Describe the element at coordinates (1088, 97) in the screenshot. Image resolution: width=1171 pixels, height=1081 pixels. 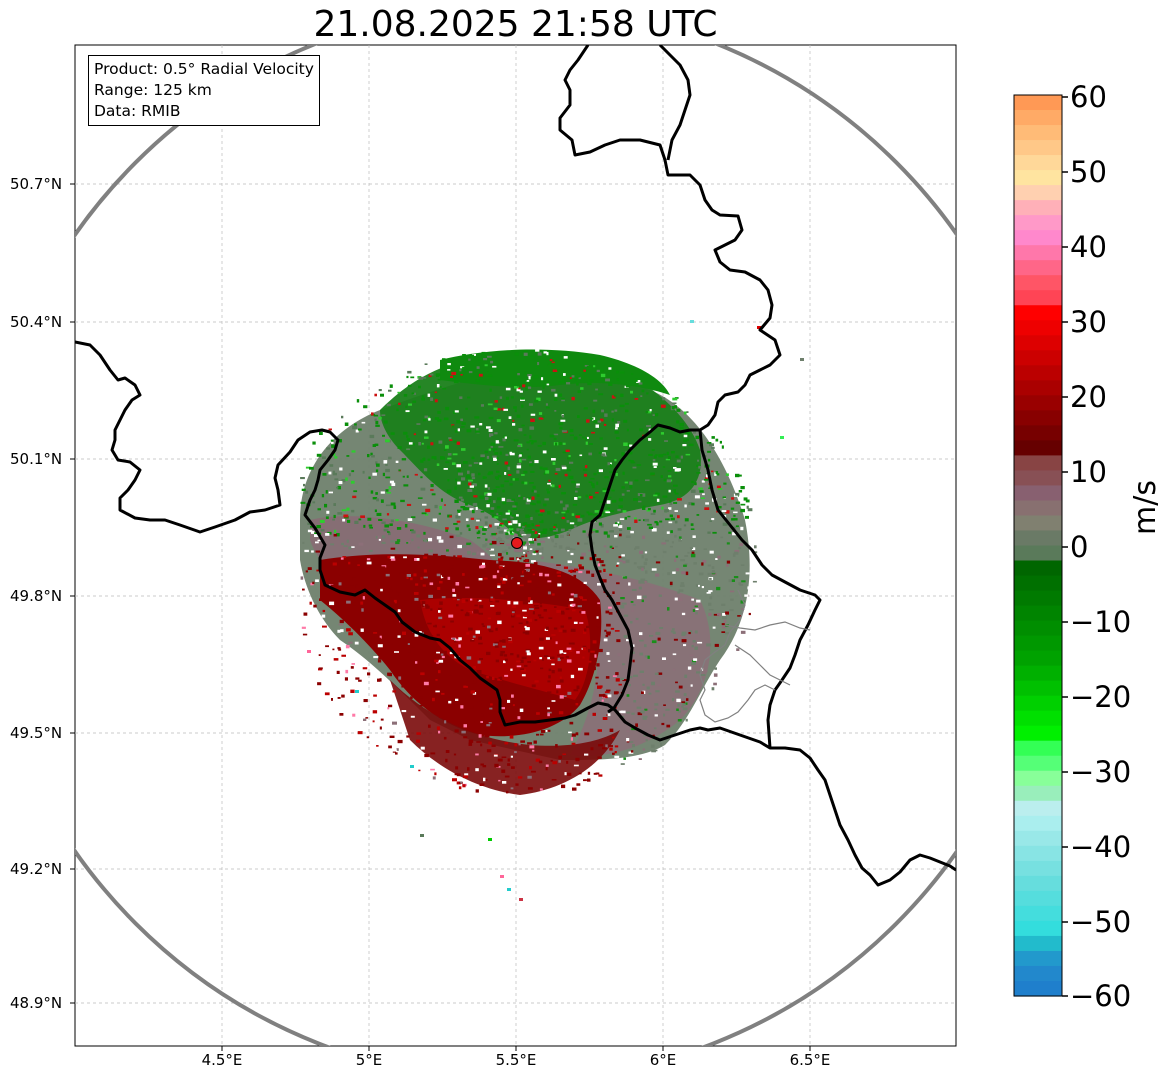
I see `colorbar-tick-label: 60` at that location.